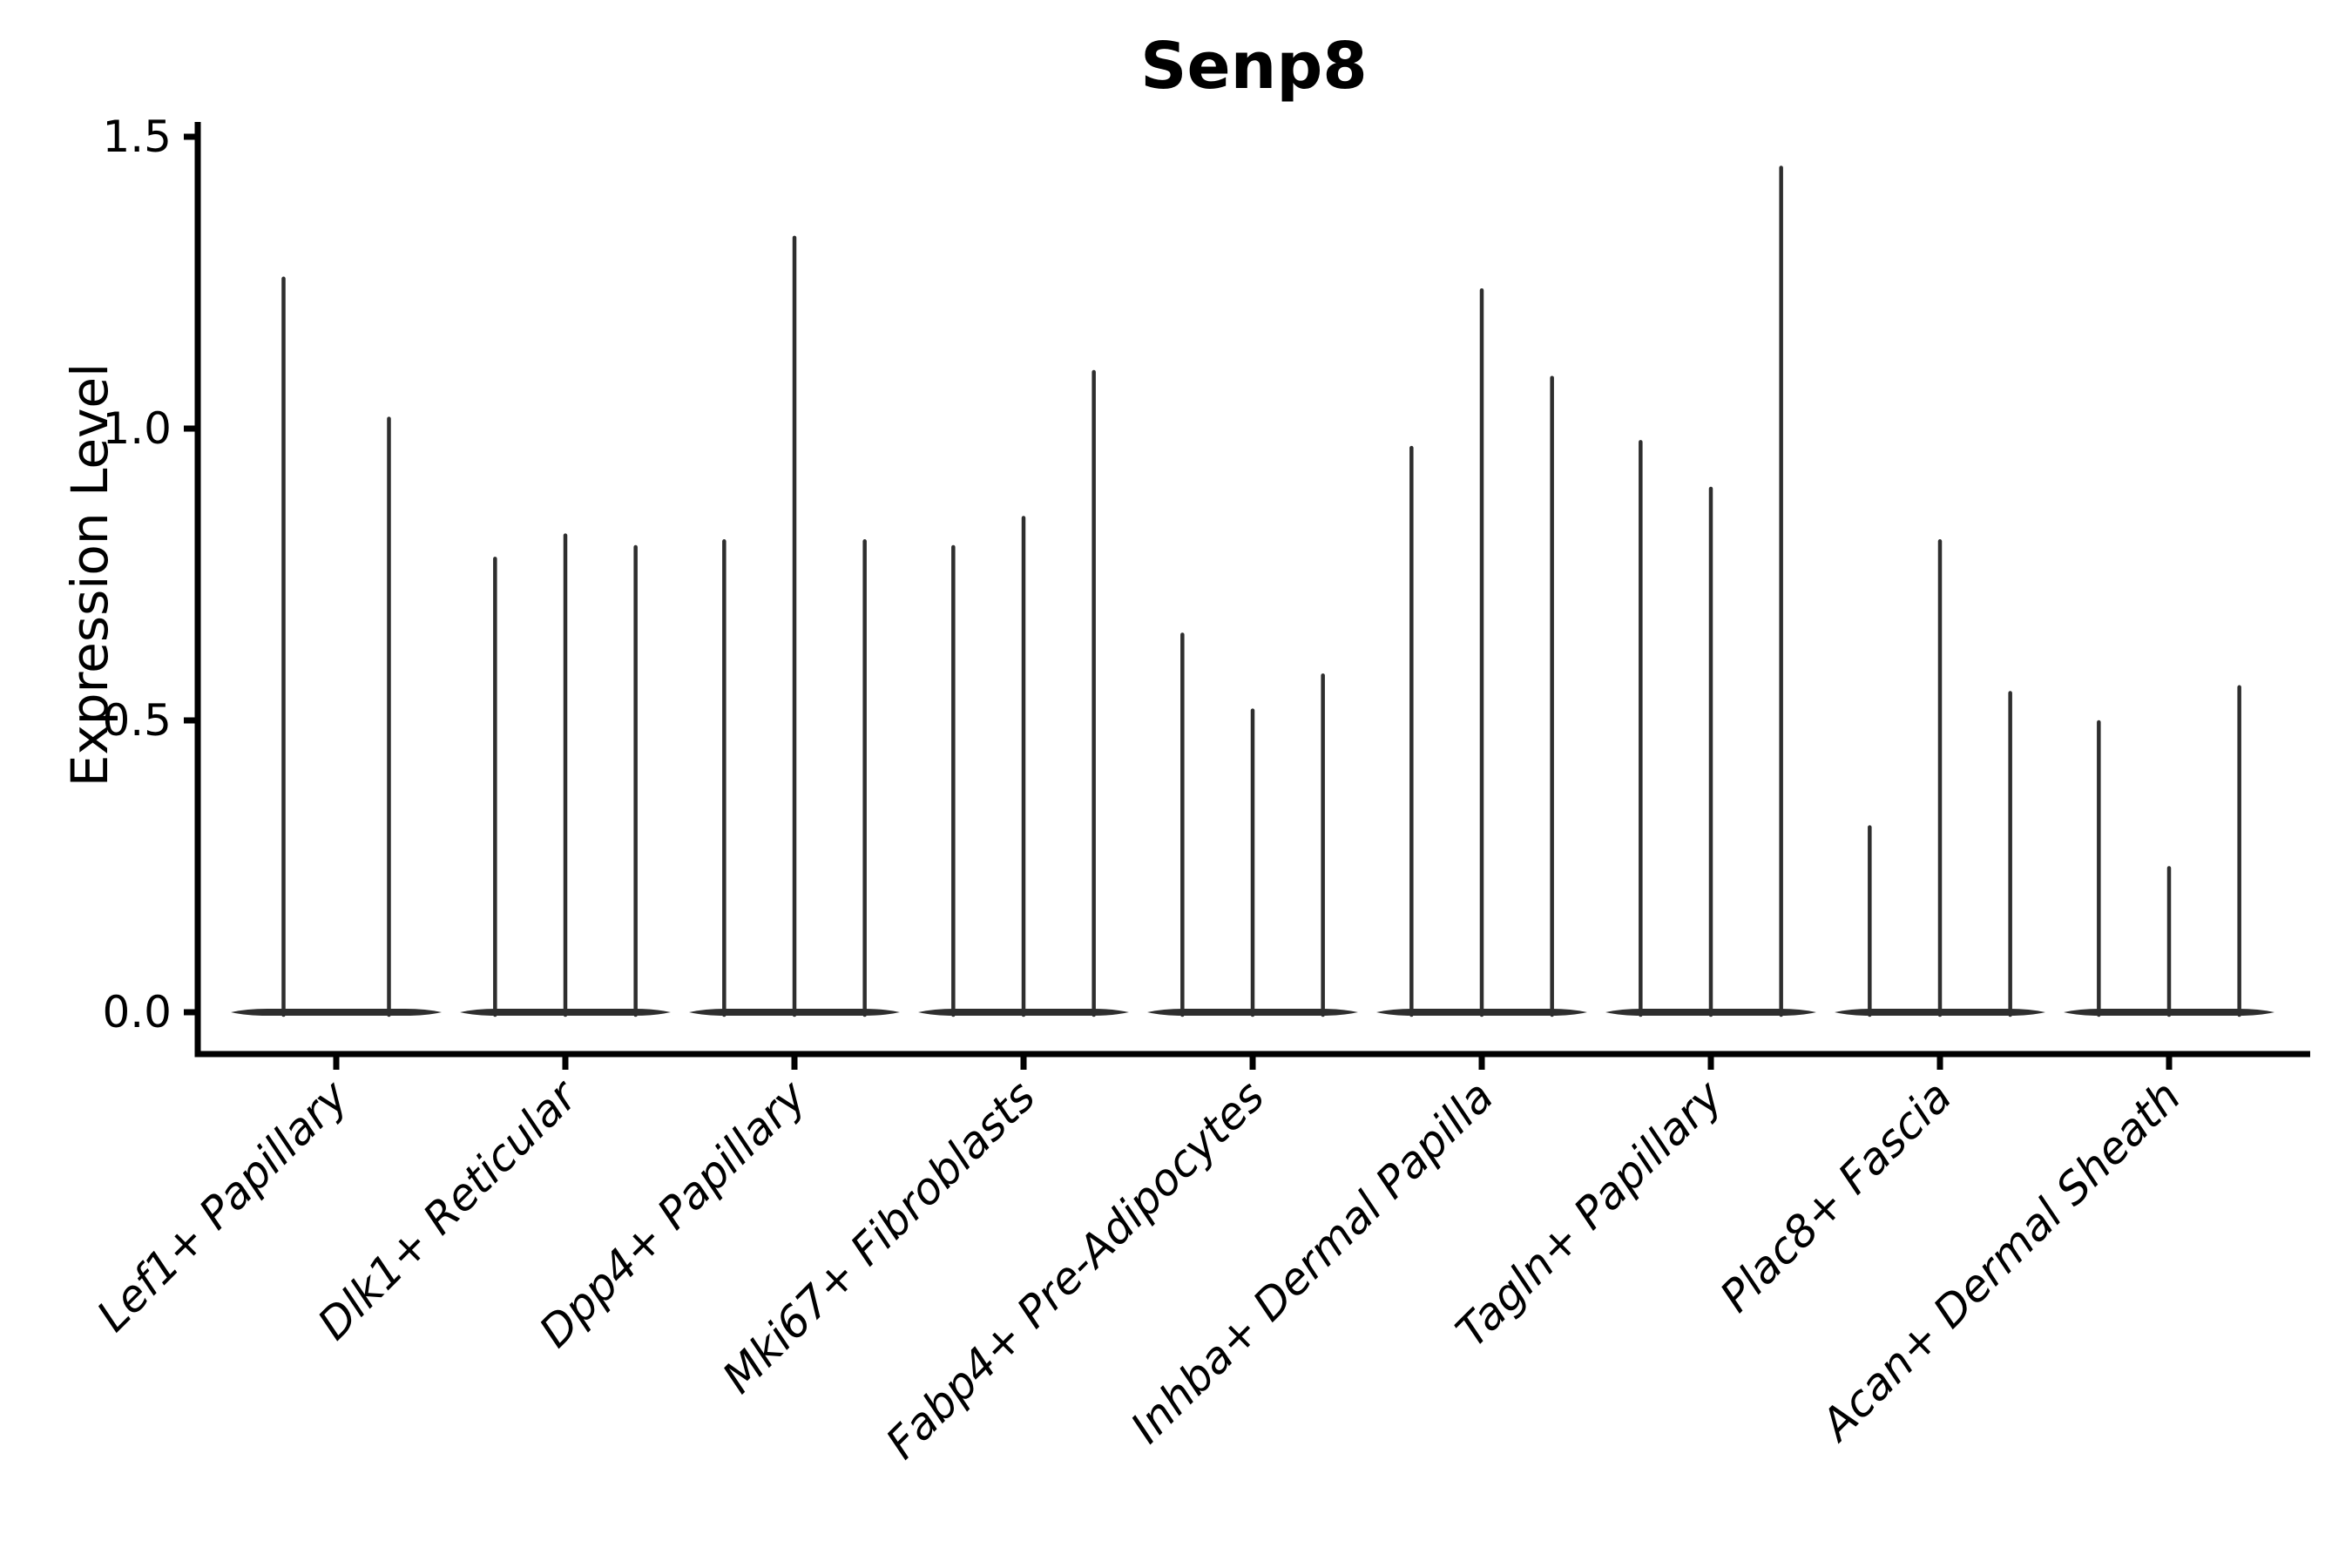  I want to click on y-tick-label: 1.5, so click(137, 137).